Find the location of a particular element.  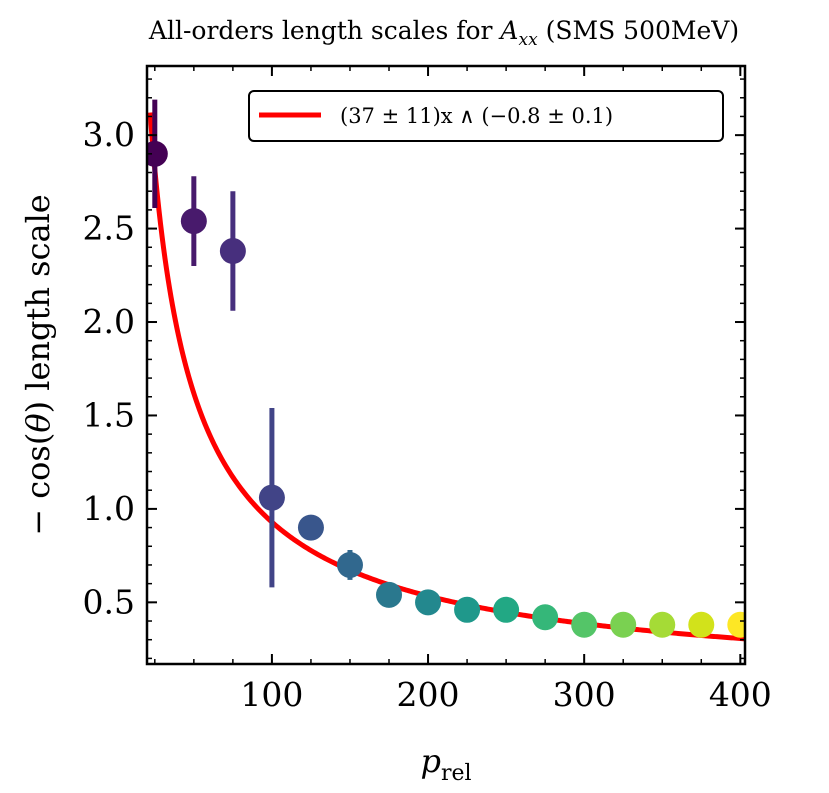

legend: (37 ± 11)x ∧ (−0.8 ± 0.1) is located at coordinates (486, 116).